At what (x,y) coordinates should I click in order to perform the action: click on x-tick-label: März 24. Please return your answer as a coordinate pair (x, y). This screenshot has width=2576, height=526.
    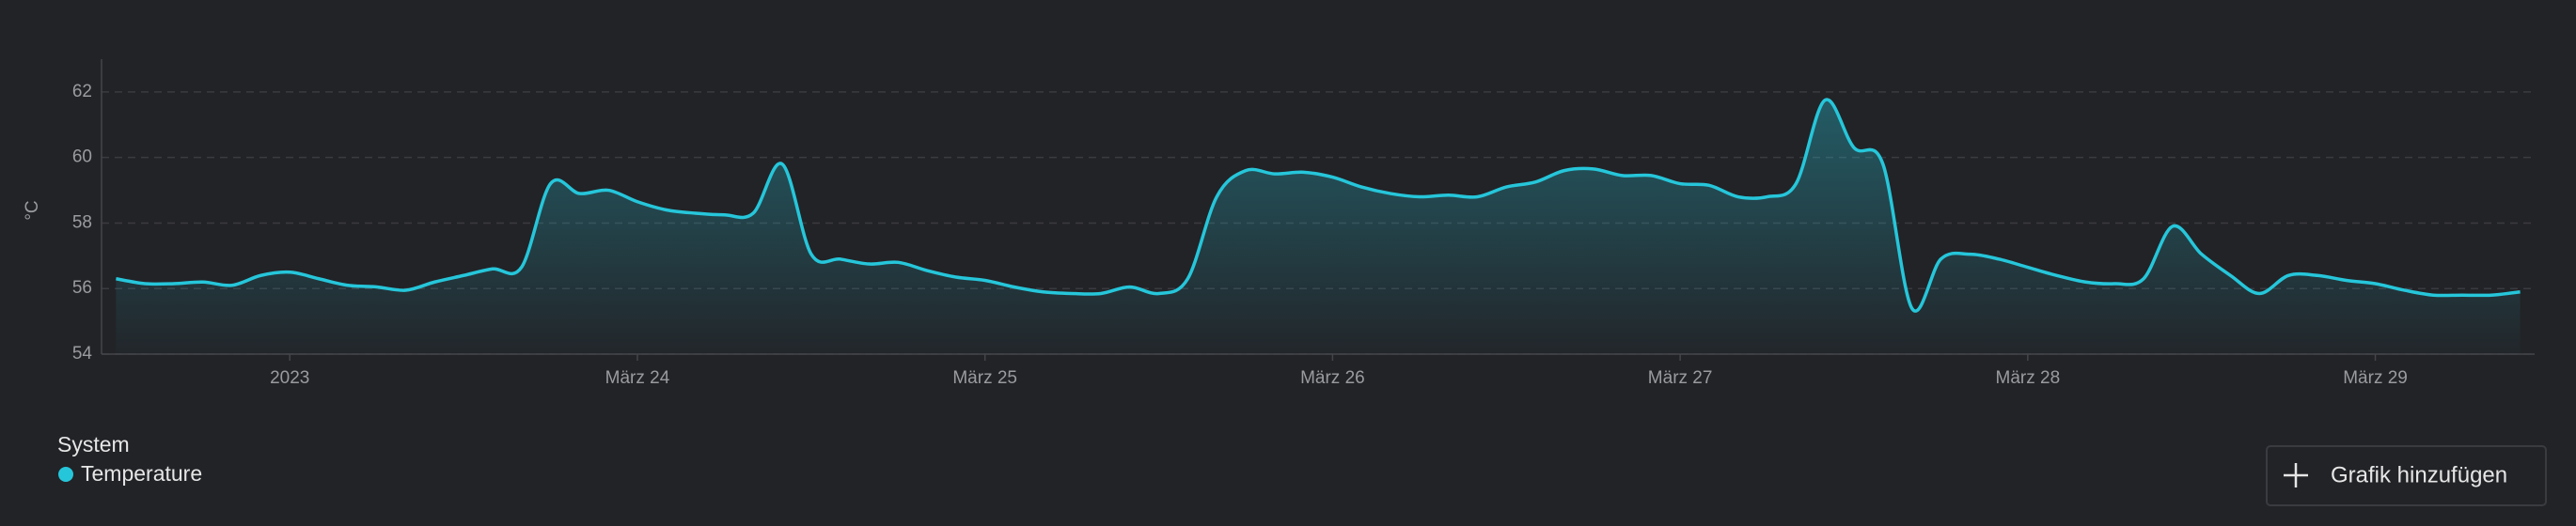
    Looking at the image, I should click on (638, 378).